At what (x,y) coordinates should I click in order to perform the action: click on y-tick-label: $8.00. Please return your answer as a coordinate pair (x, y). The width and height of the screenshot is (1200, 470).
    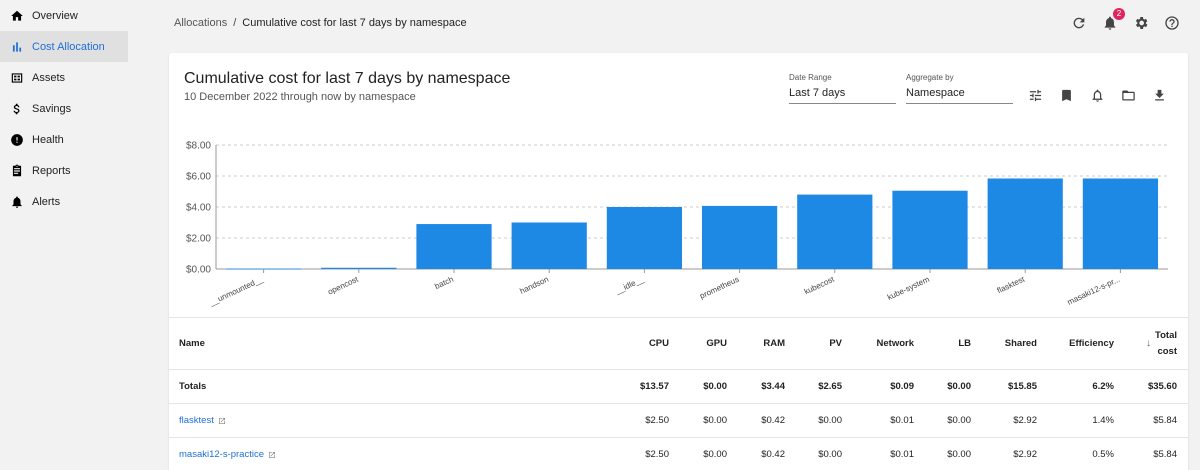
    Looking at the image, I should click on (198, 146).